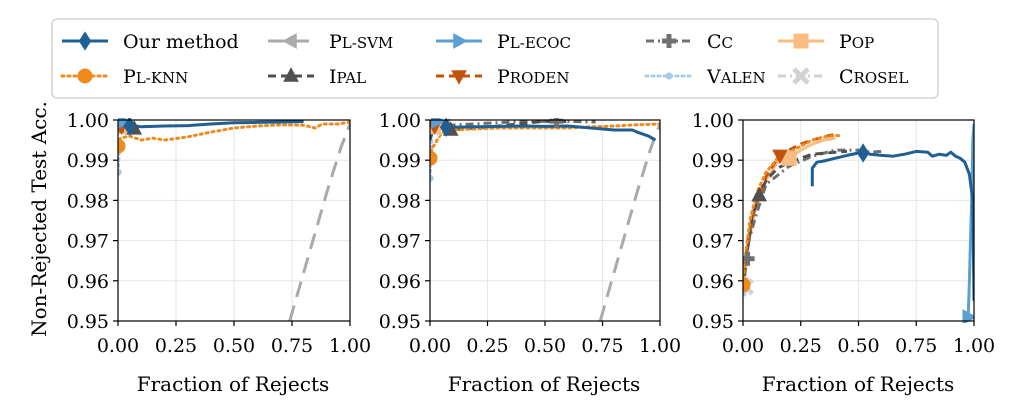 This screenshot has width=1017, height=415. I want to click on legend-label-ours: Our method, so click(181, 42).